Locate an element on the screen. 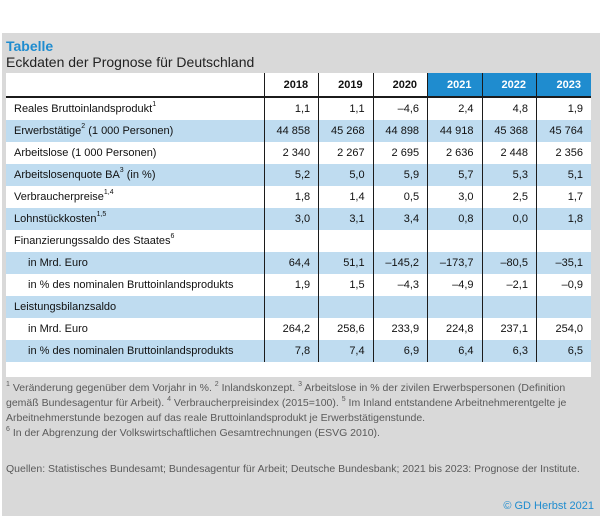  table-cell: –4,9 is located at coordinates (455, 285).